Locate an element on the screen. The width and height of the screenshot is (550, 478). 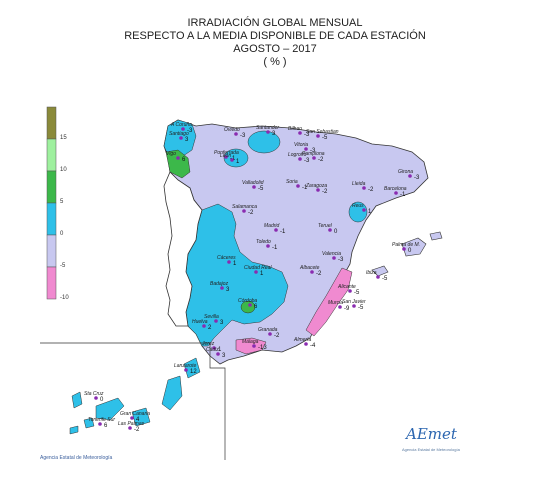
station-marker: Almería-4 is located at coordinates (304, 343).